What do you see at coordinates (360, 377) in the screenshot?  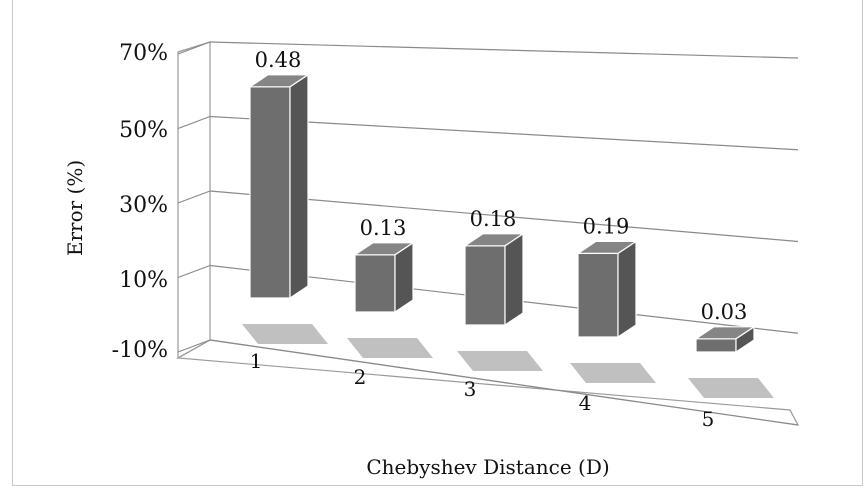 I see `x-tick-label: 2` at bounding box center [360, 377].